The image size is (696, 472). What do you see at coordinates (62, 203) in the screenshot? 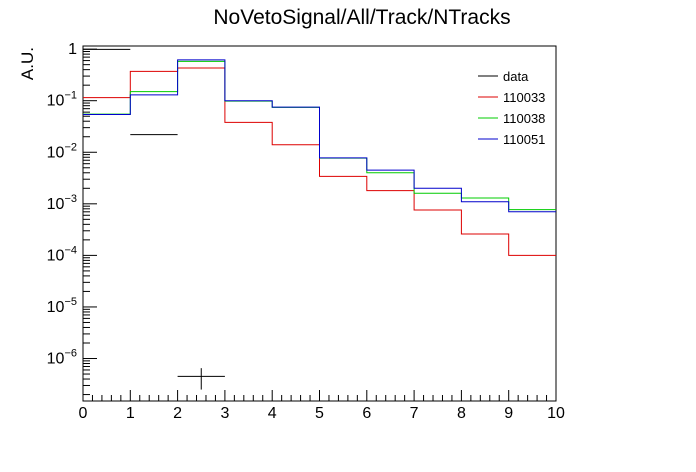
I see `y-tick-label: 10⁻³` at bounding box center [62, 203].